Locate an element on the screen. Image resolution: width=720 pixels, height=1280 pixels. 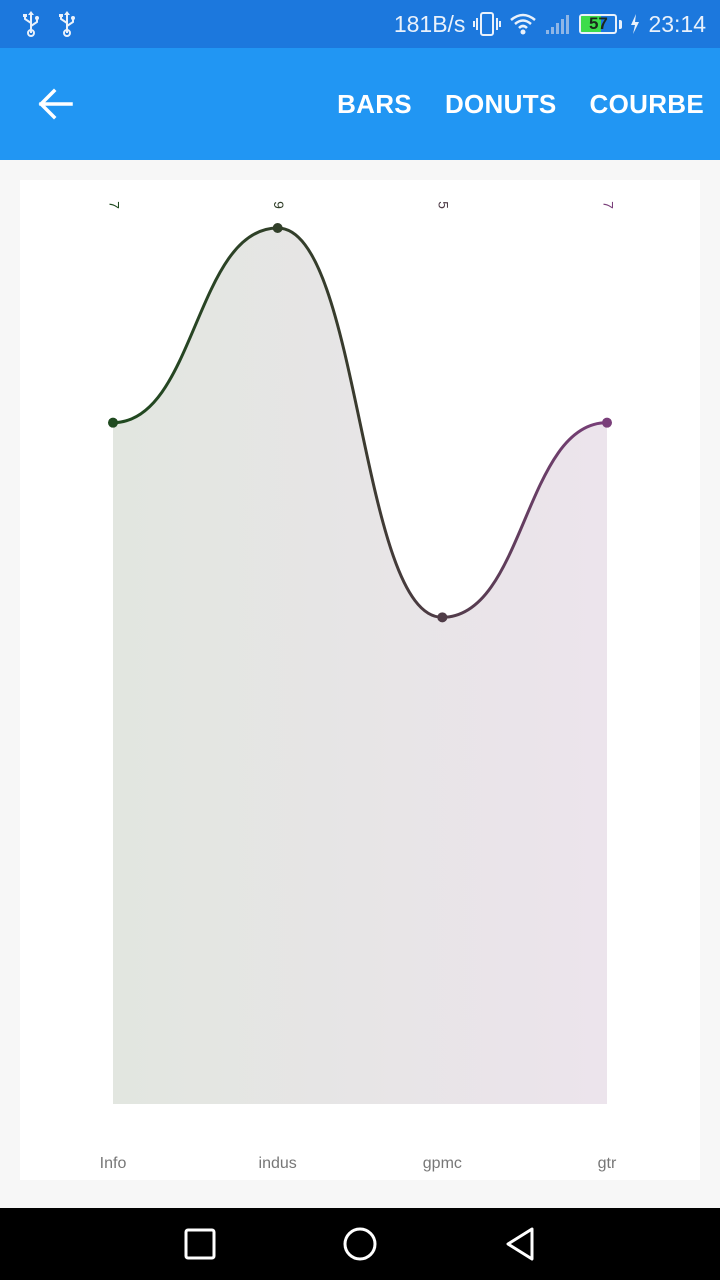
data-value-label: 5 is located at coordinates (444, 205).